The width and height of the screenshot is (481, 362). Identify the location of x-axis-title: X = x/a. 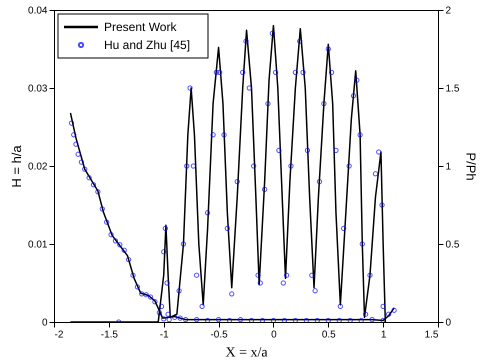
(246, 353).